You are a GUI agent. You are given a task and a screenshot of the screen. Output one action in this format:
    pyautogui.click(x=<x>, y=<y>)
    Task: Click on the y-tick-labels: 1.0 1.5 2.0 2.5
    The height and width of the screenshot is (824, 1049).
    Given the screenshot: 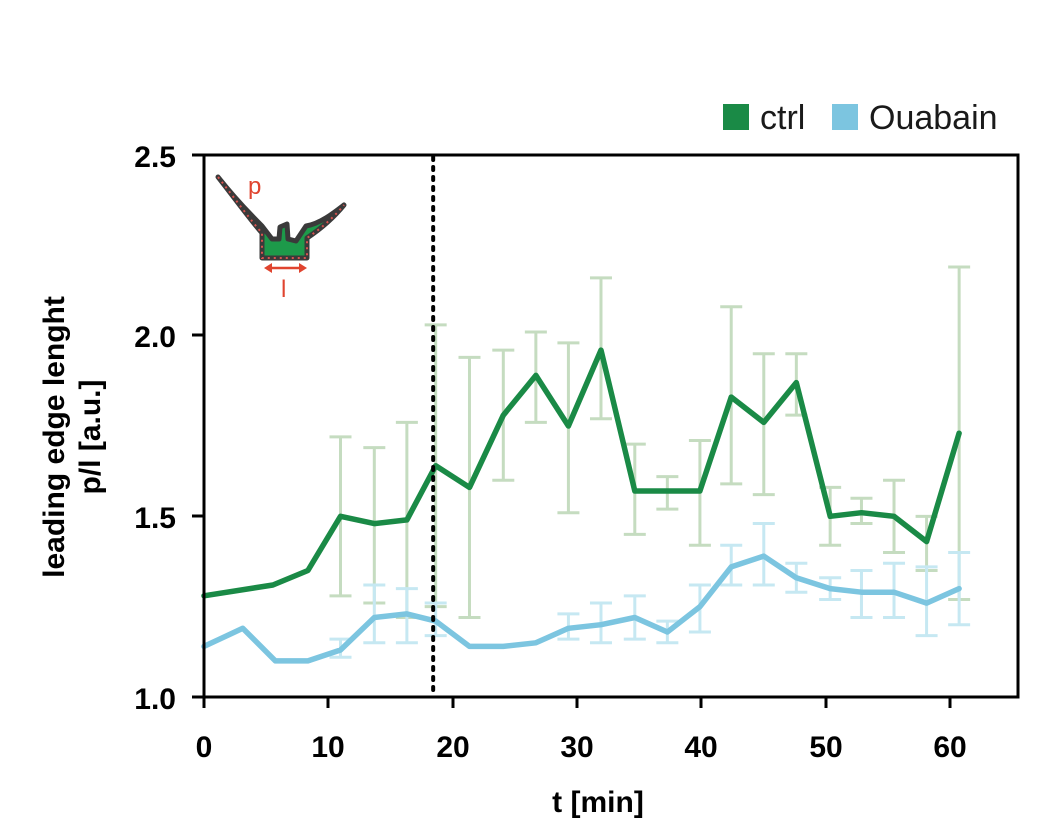 What is the action you would take?
    pyautogui.click(x=155, y=428)
    